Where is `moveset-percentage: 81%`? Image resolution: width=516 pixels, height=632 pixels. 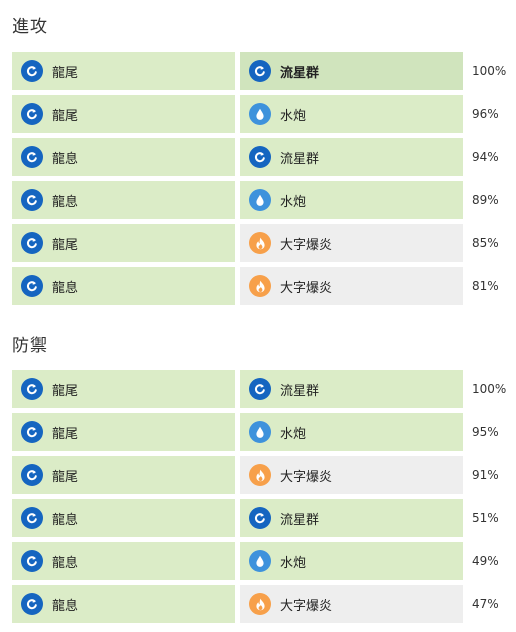
moveset-percentage: 81% is located at coordinates (485, 286).